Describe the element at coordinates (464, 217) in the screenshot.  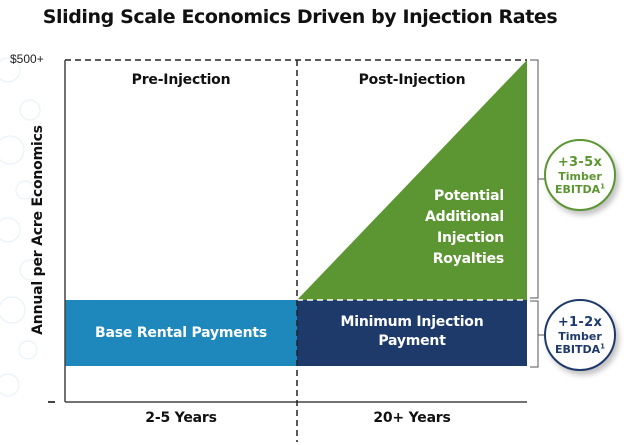
I see `royalties-label-line: Additional` at that location.